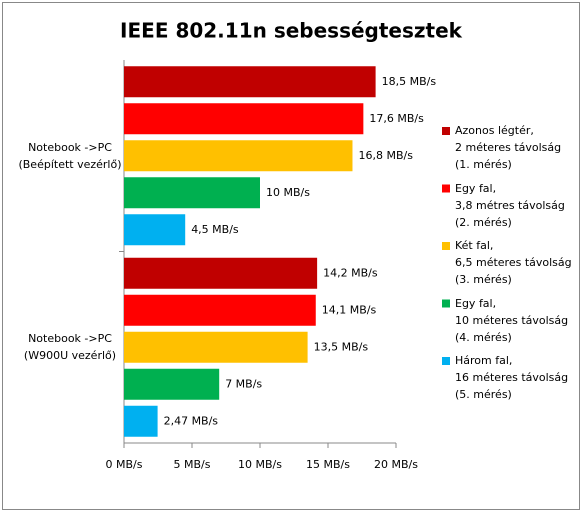  What do you see at coordinates (124, 464) in the screenshot?
I see `x-tick-label: 0 MB/s` at bounding box center [124, 464].